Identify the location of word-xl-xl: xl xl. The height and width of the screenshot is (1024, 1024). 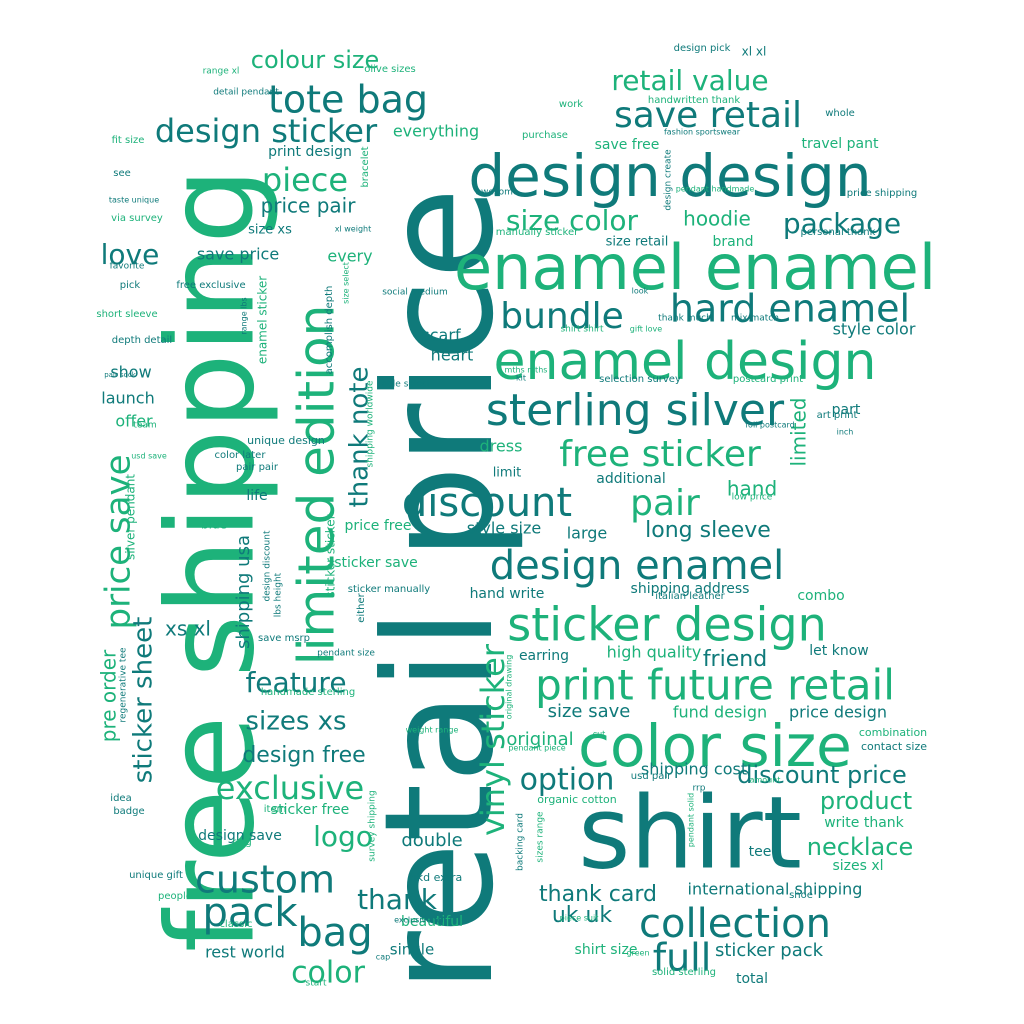
(754, 52).